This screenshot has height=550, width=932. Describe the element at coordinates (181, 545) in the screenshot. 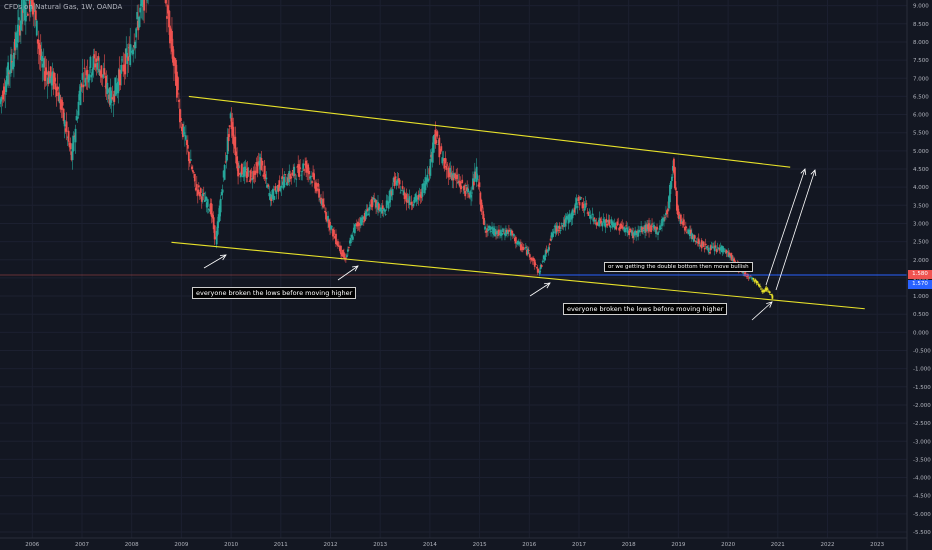

I see `x-tick-label: 2009` at that location.